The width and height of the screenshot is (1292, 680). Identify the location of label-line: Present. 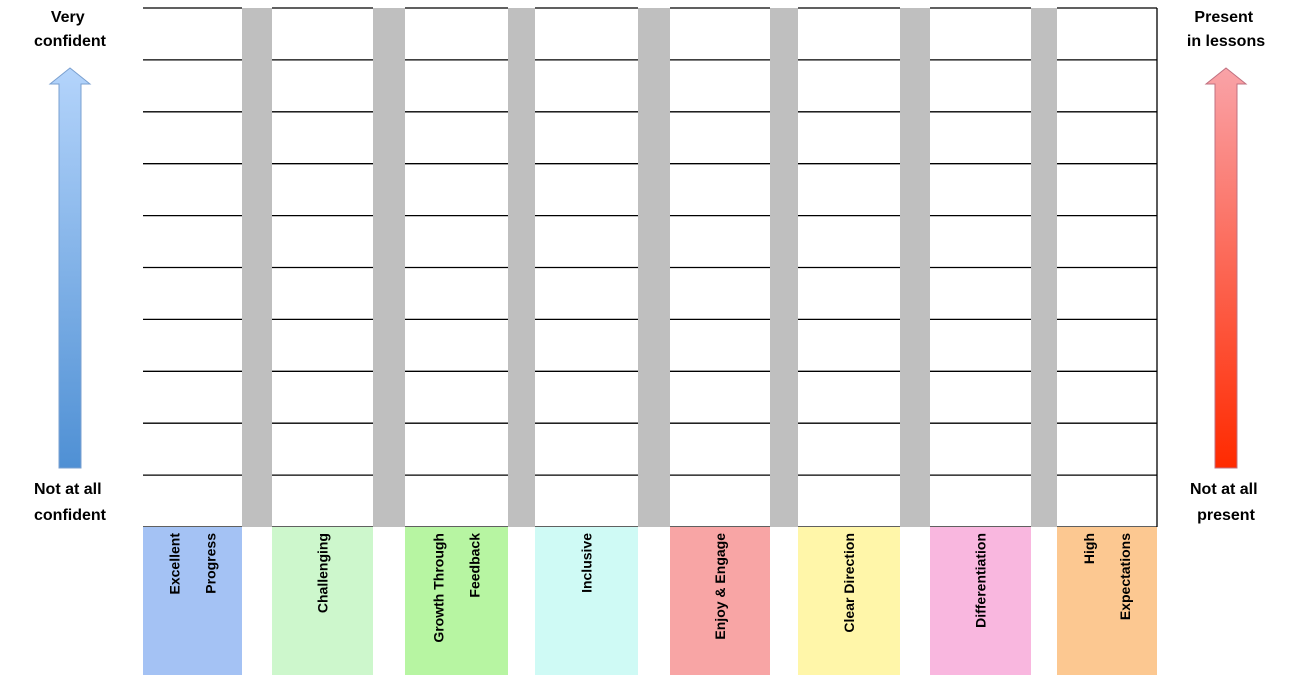
(1223, 17).